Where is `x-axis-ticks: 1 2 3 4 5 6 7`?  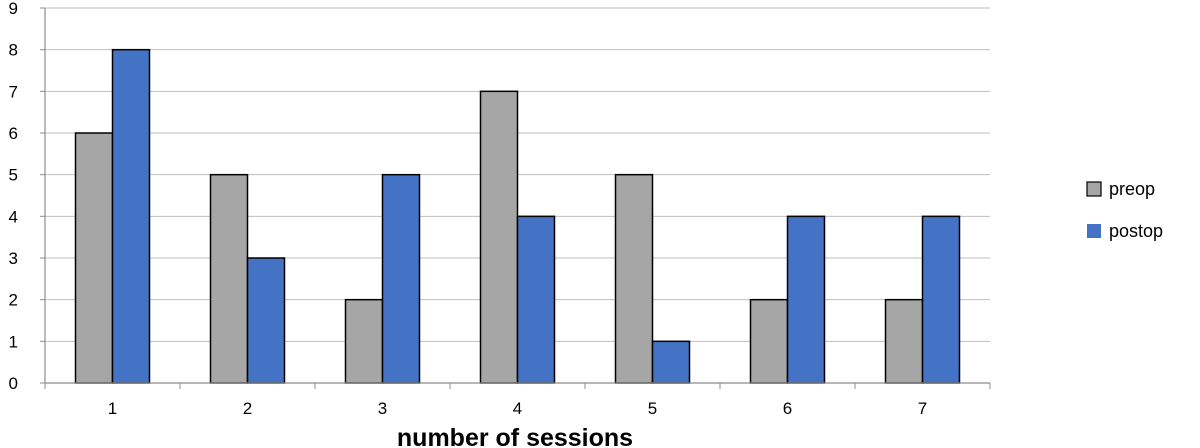
x-axis-ticks: 1 2 3 4 5 6 7 is located at coordinates (517, 400).